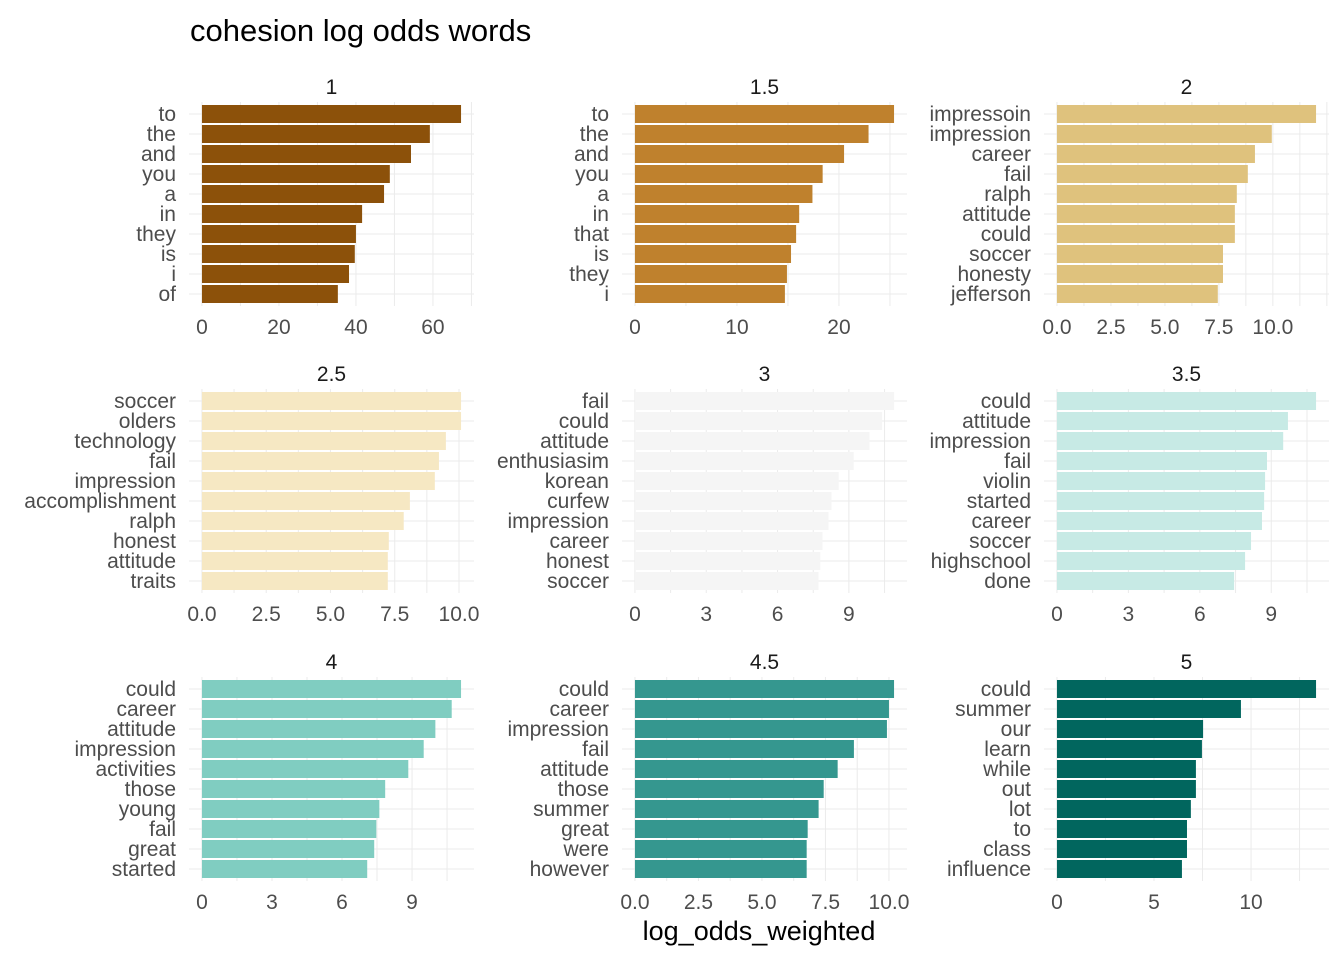 The image size is (1344, 965). Describe the element at coordinates (323, 441) in the screenshot. I see `bar-technology` at that location.